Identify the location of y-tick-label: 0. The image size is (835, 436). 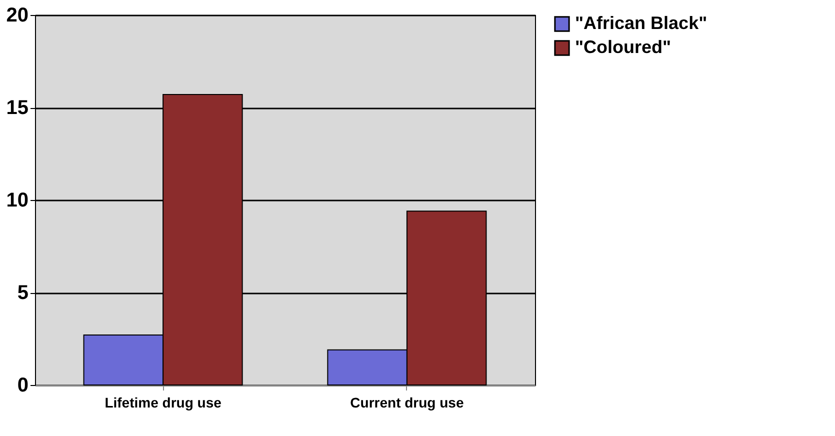
(22, 385).